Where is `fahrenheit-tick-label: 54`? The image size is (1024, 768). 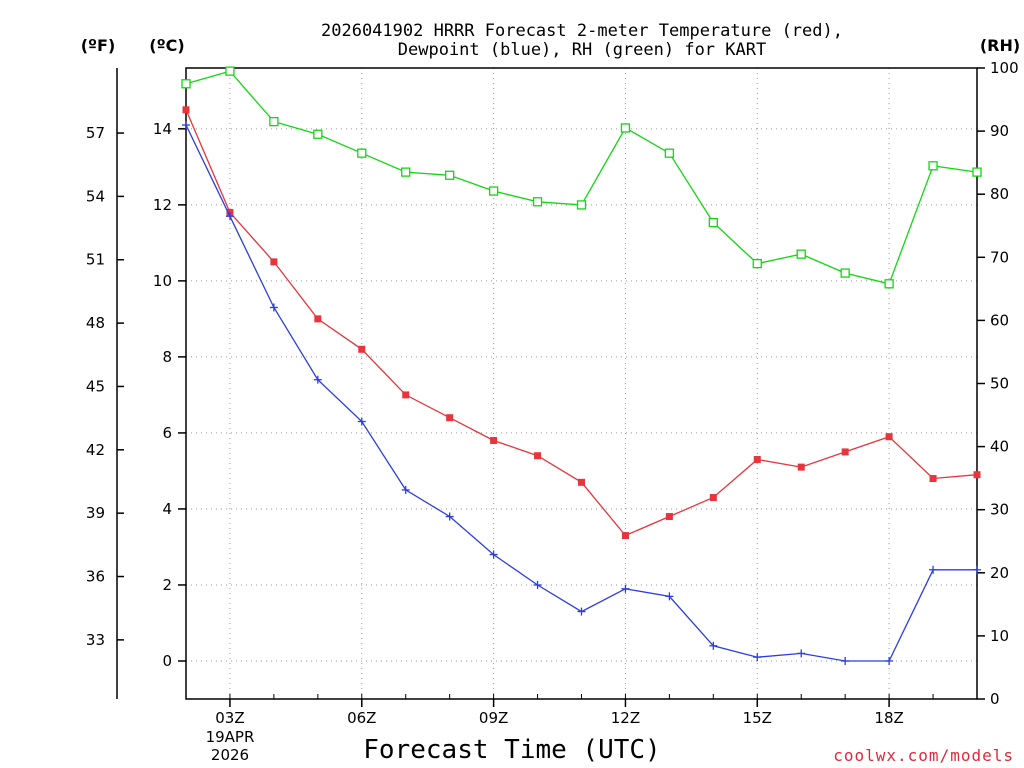
fahrenheit-tick-label: 54 is located at coordinates (95, 196).